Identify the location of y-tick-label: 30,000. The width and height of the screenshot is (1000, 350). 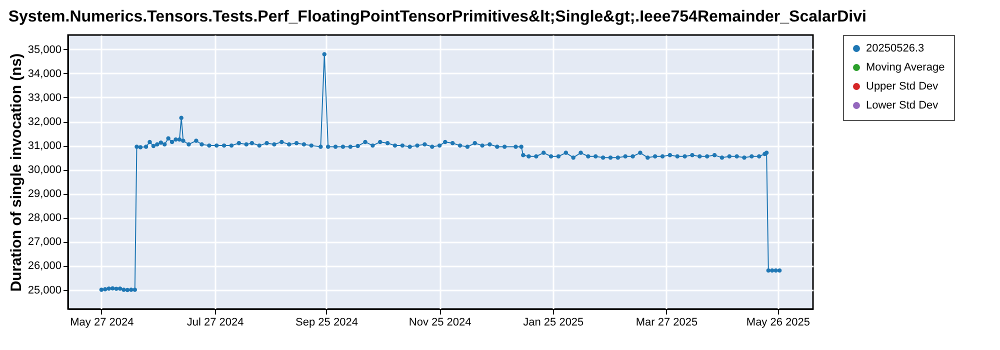
(45, 170).